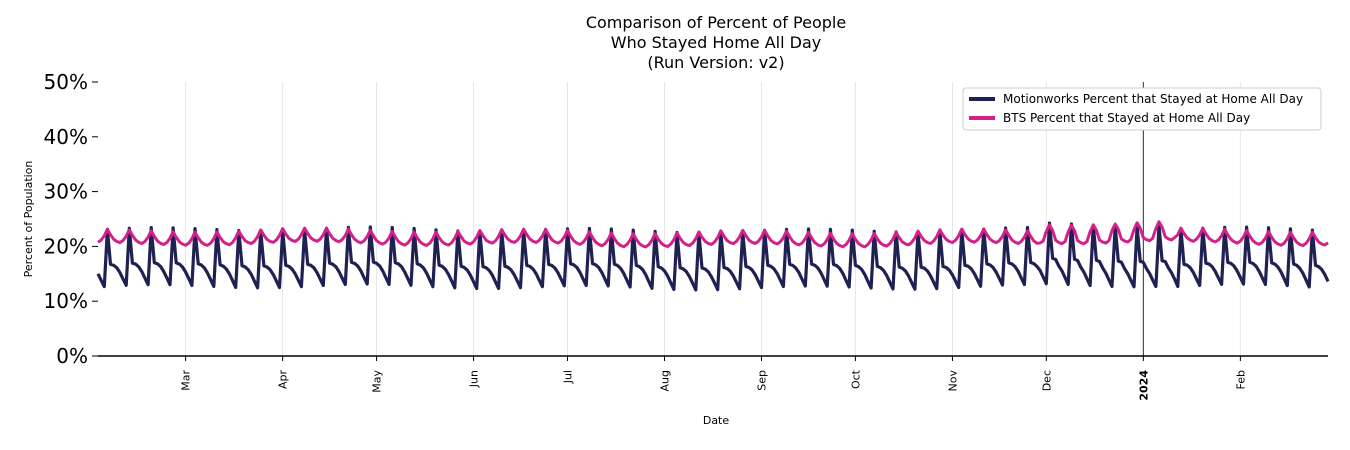 The width and height of the screenshot is (1350, 450). I want to click on x-tick-label: May, so click(377, 381).